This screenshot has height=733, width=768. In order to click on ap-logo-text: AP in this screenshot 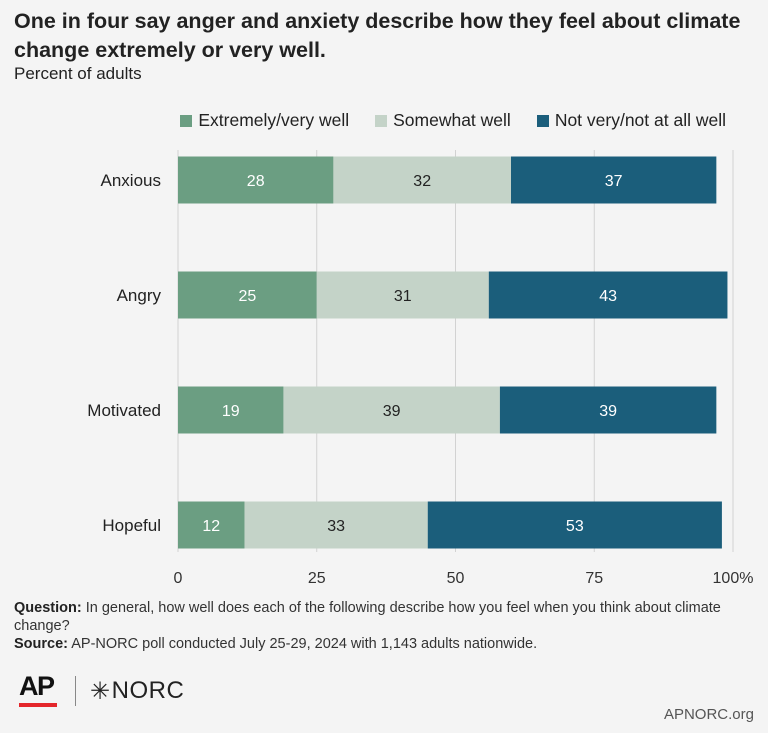, I will do `click(37, 686)`.